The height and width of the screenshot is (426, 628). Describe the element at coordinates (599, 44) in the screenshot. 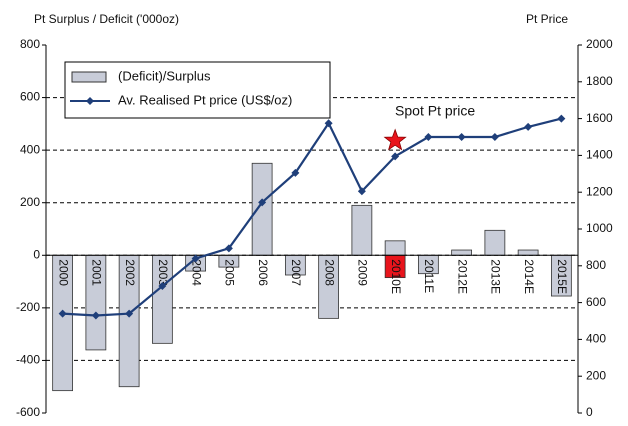

I see `y2-tick-label: 2000` at that location.